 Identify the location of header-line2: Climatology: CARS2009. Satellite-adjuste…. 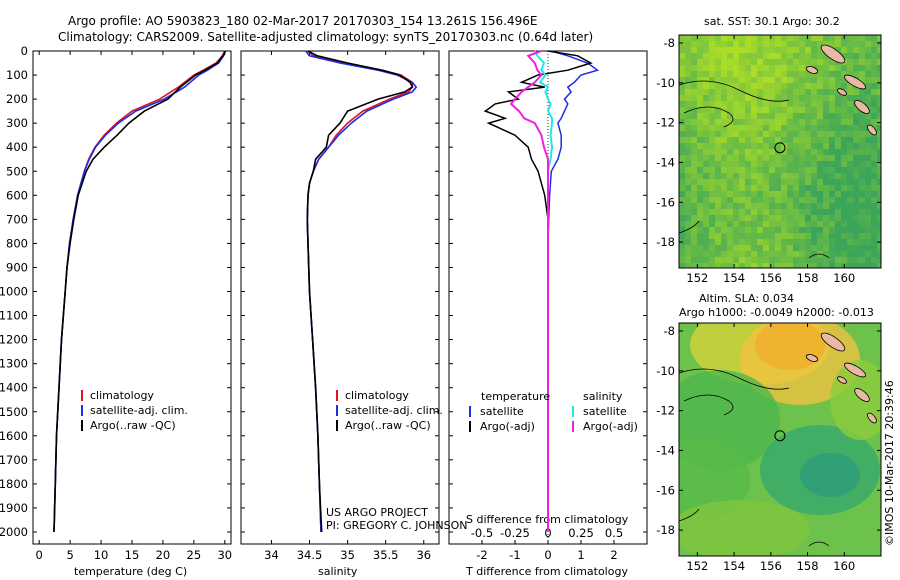
(325, 37).